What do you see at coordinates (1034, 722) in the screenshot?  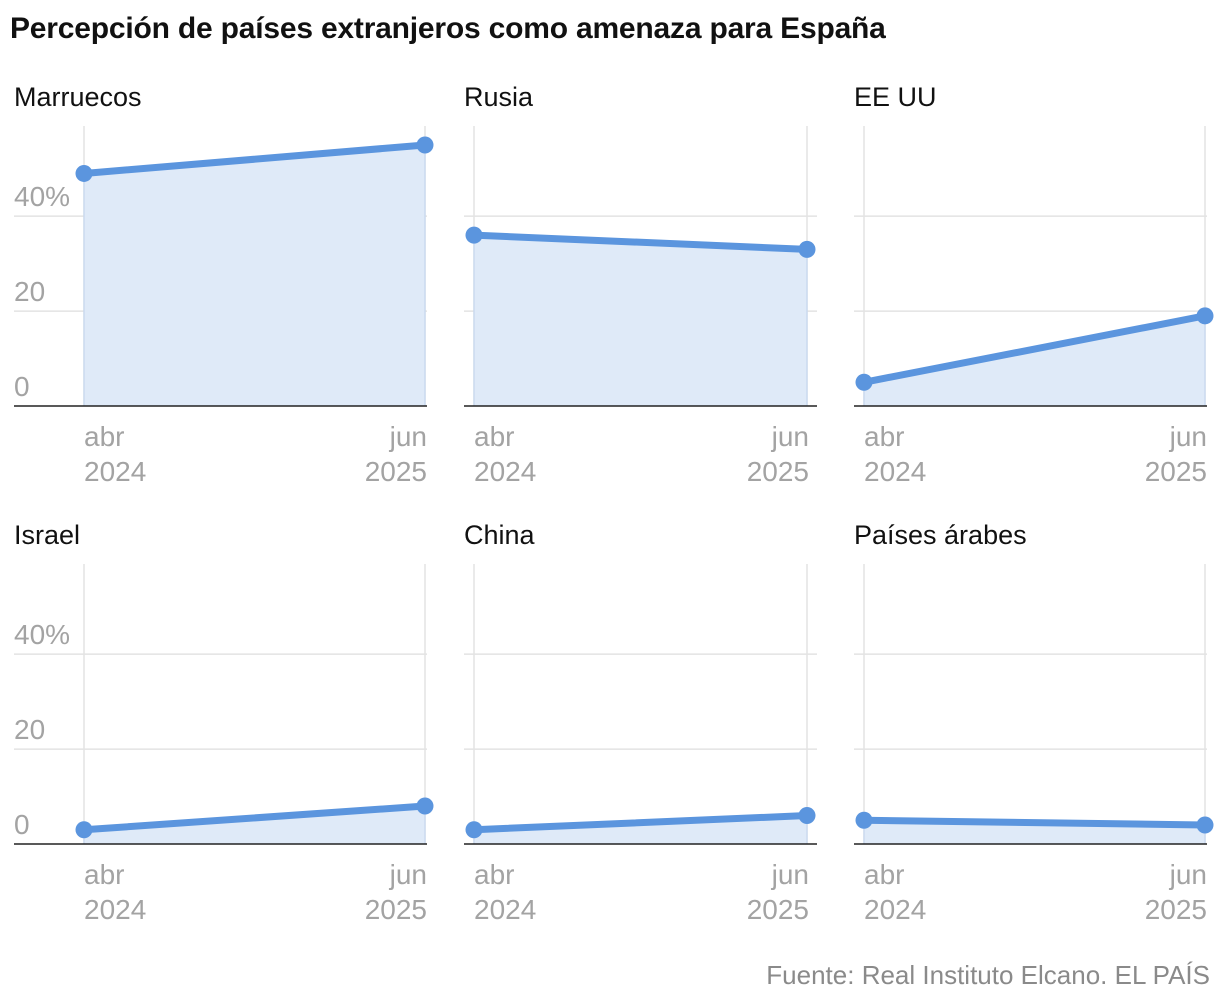 I see `panel-paises-arabes: Países árabes abr 2024 jun 2025` at bounding box center [1034, 722].